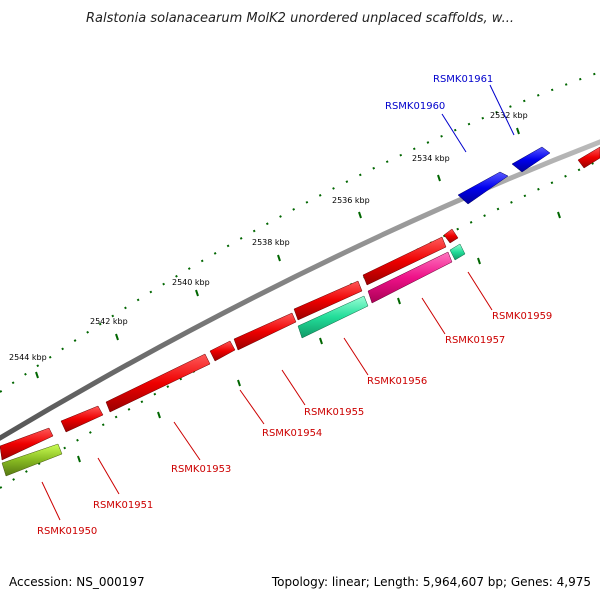 This screenshot has height=600, width=600. What do you see at coordinates (463, 79) in the screenshot?
I see `gene-label-rsmk01961: RSMK01961` at bounding box center [463, 79].